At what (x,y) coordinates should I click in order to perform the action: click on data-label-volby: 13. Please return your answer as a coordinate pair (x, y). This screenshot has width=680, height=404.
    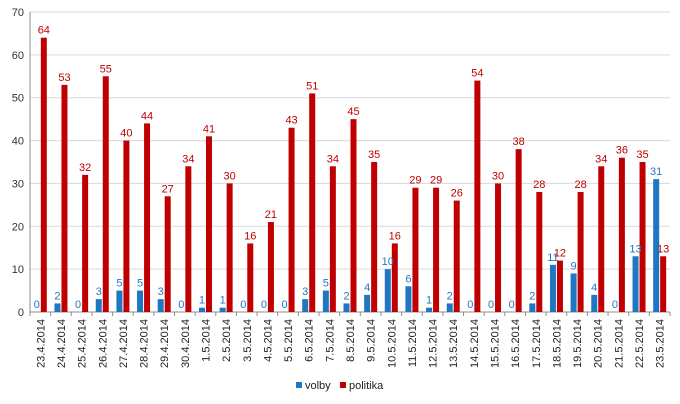
    Looking at the image, I should click on (635, 249).